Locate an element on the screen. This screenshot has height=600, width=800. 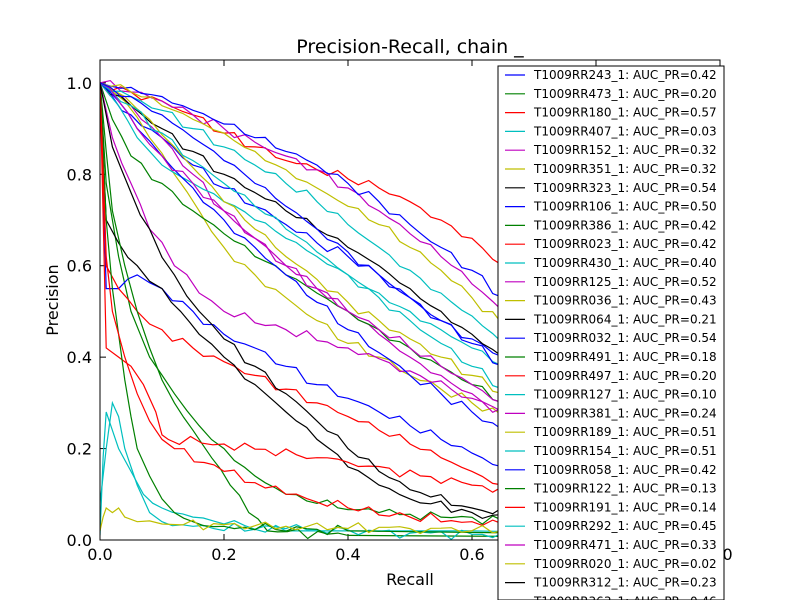
legend-entry: T1009RR497_1: AUC_PR=0.20 is located at coordinates (625, 376).